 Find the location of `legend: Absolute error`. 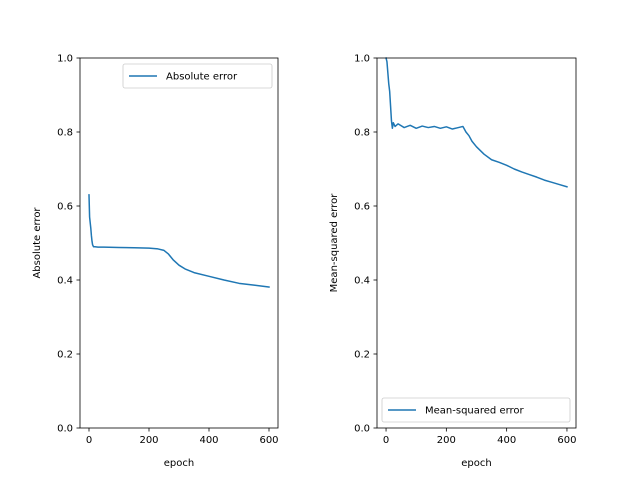

legend: Absolute error is located at coordinates (197, 76).